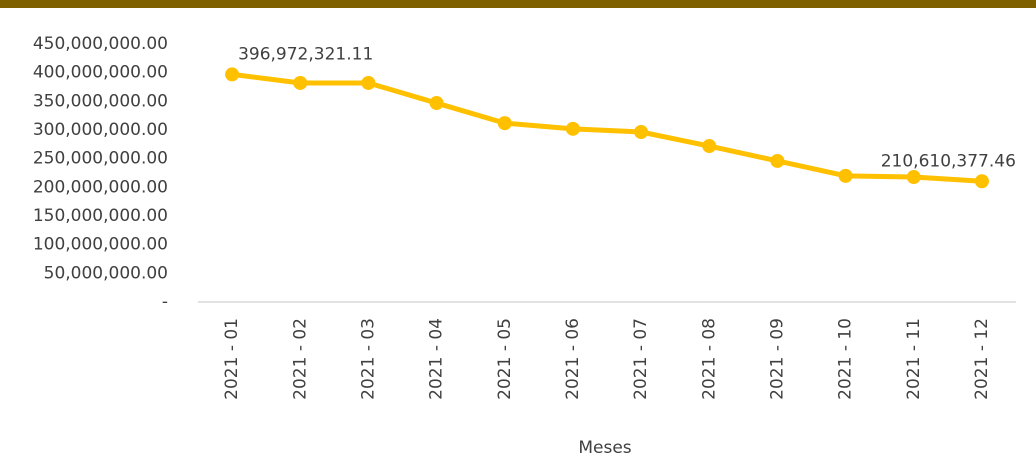 This screenshot has width=1036, height=460. I want to click on y-tick-label: 50,000,000.00, so click(106, 273).